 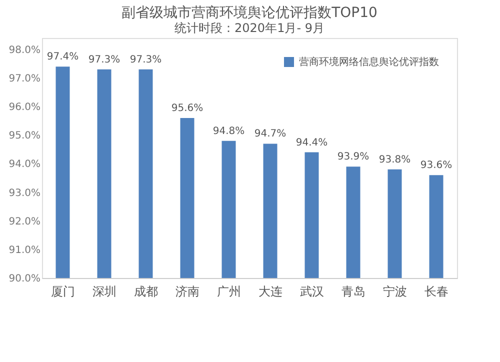 I want to click on legend-label: 营商环境网络信息舆论优评指数, so click(x=369, y=62).